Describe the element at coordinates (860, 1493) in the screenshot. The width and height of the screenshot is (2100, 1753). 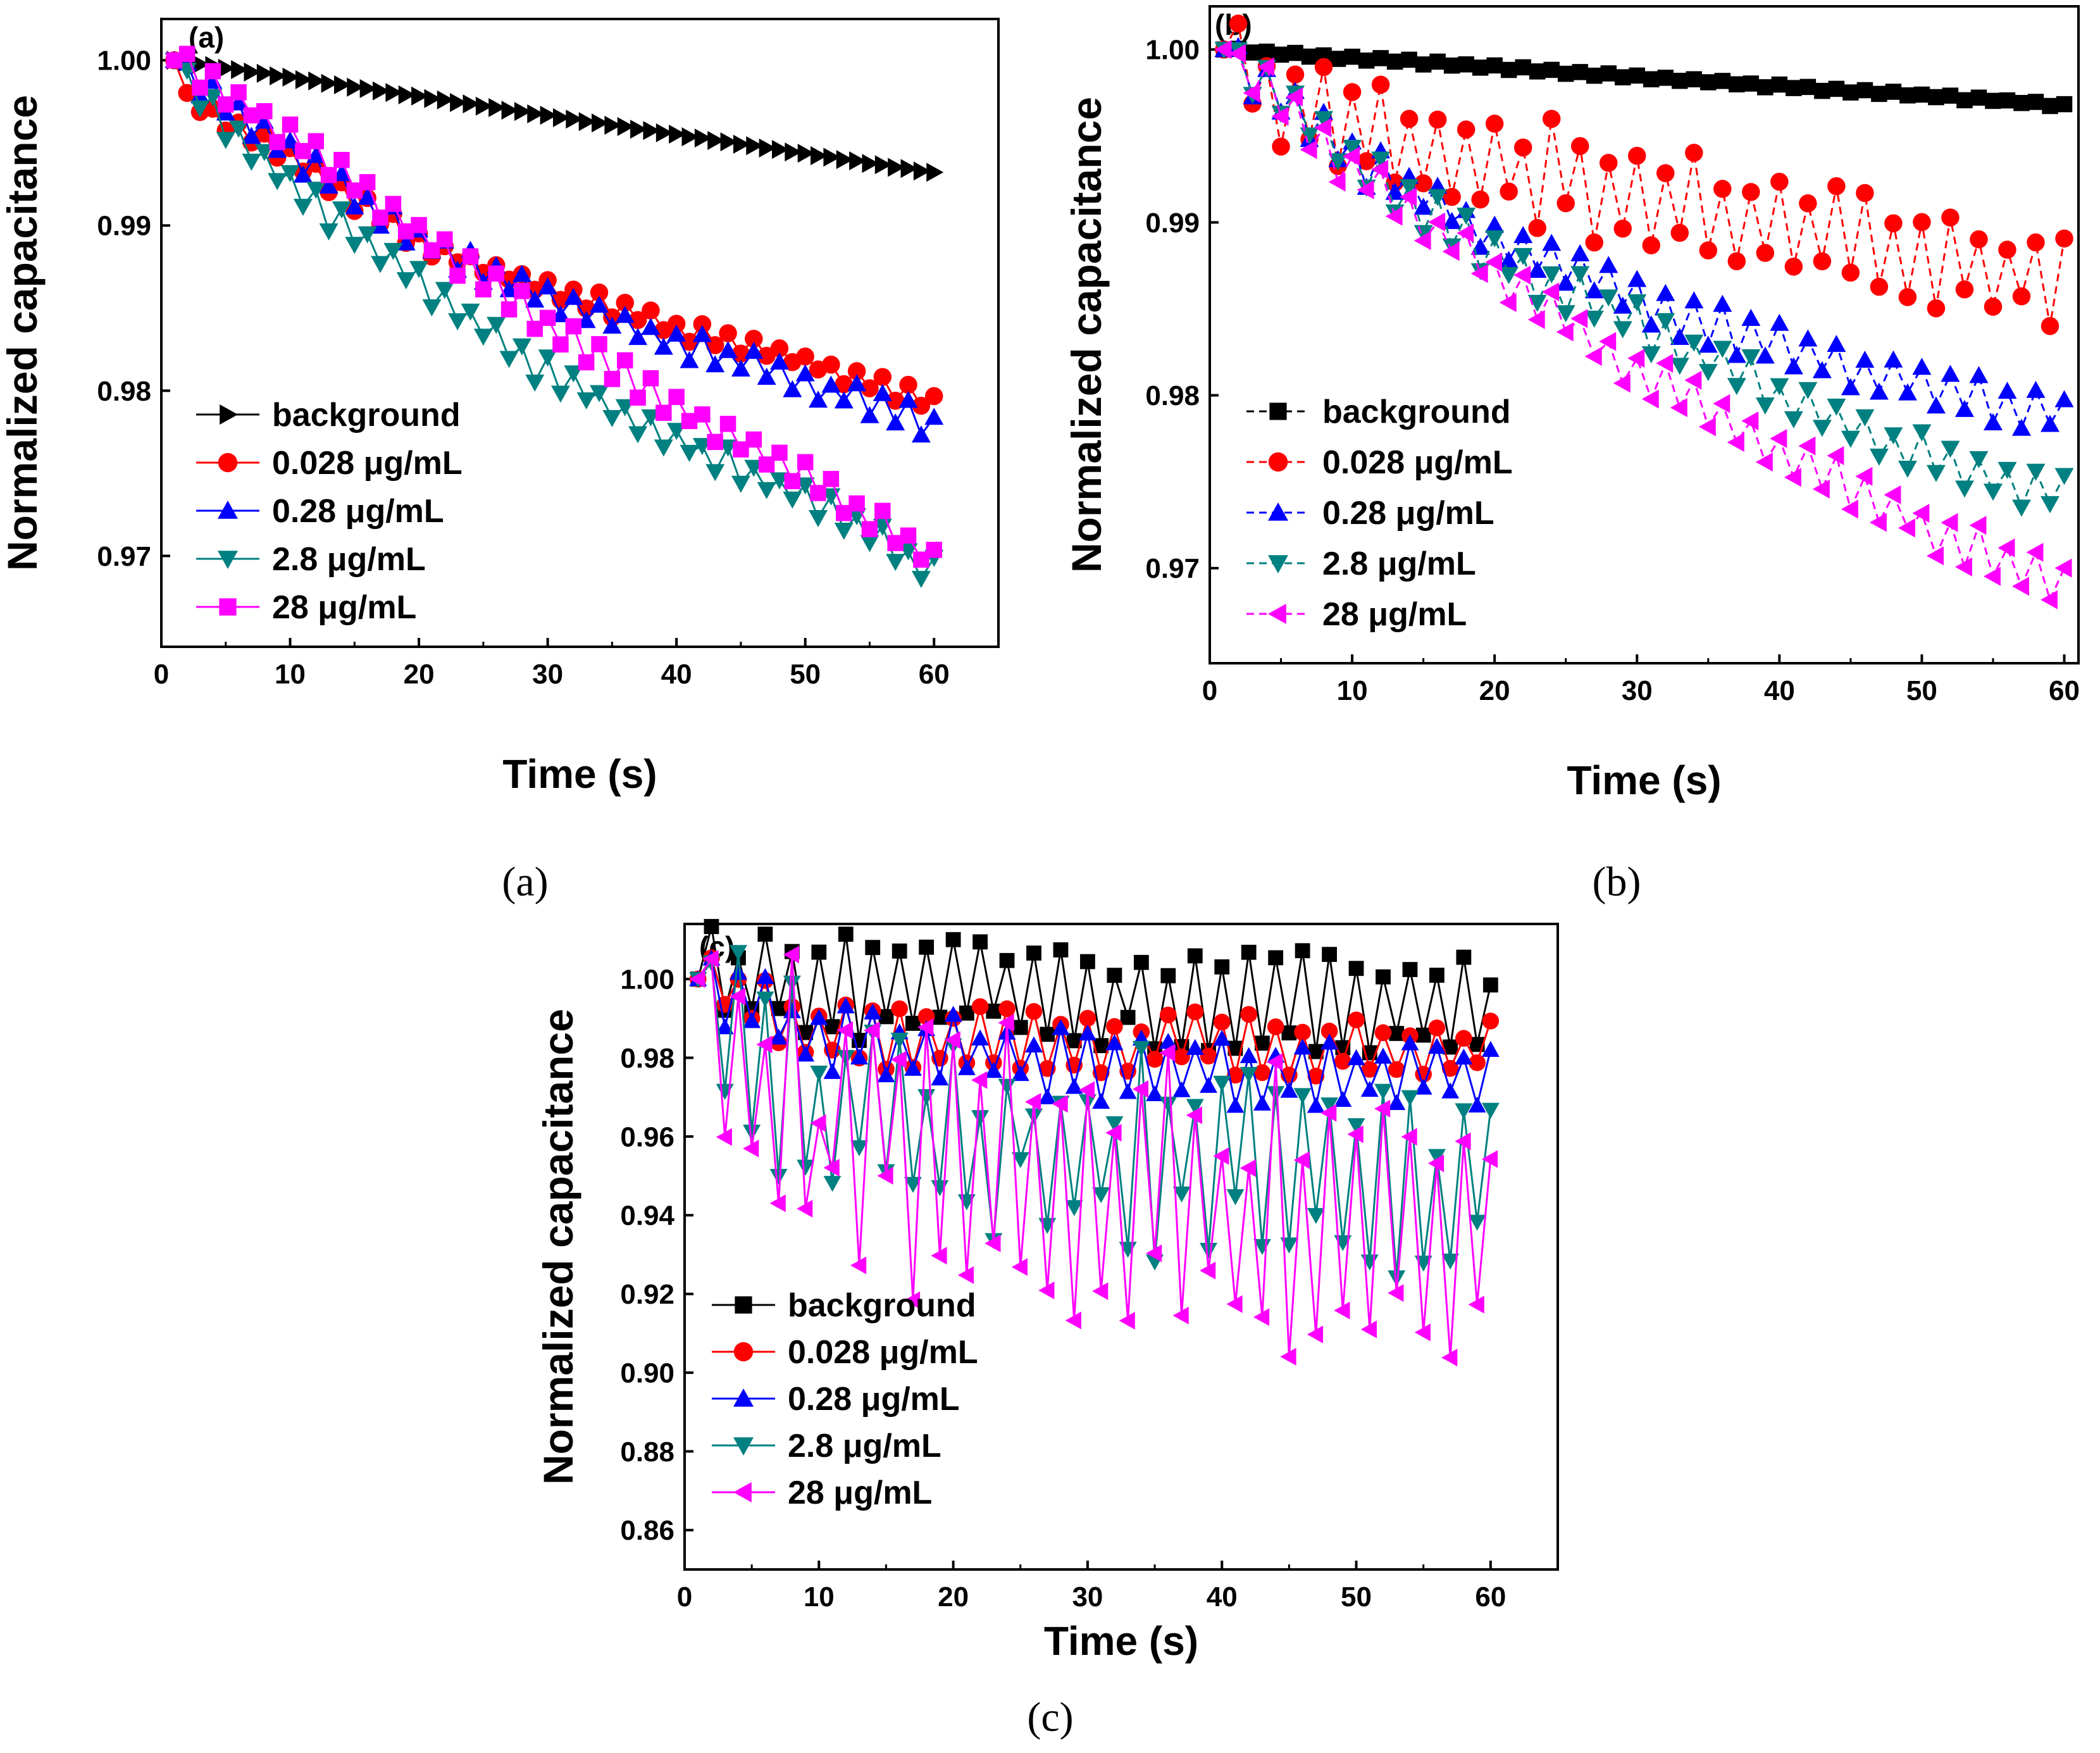
I see `legend-entry: 28 μg/mL` at that location.